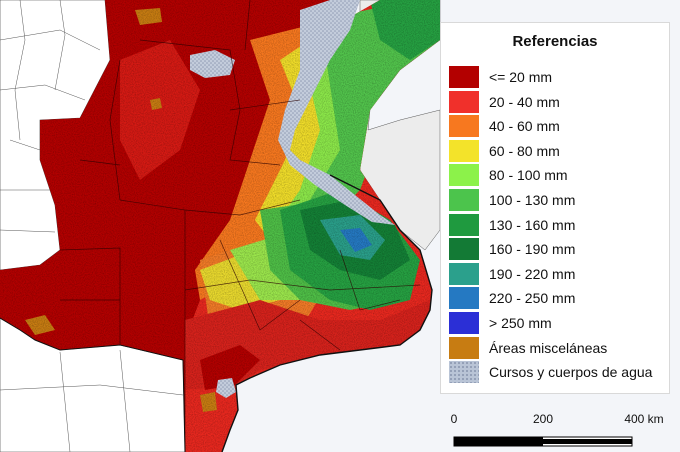  I want to click on scale-bar: 0 200 400 km, so click(558, 432).